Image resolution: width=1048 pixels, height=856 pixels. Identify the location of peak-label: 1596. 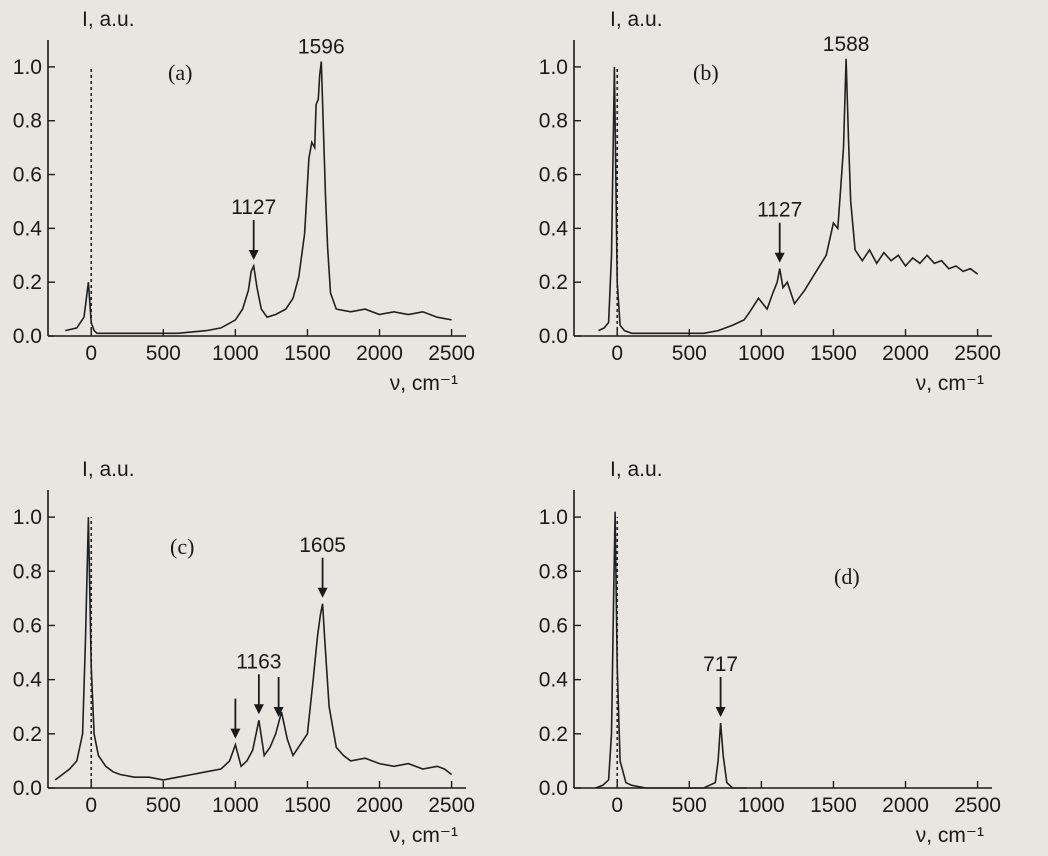
(321, 47).